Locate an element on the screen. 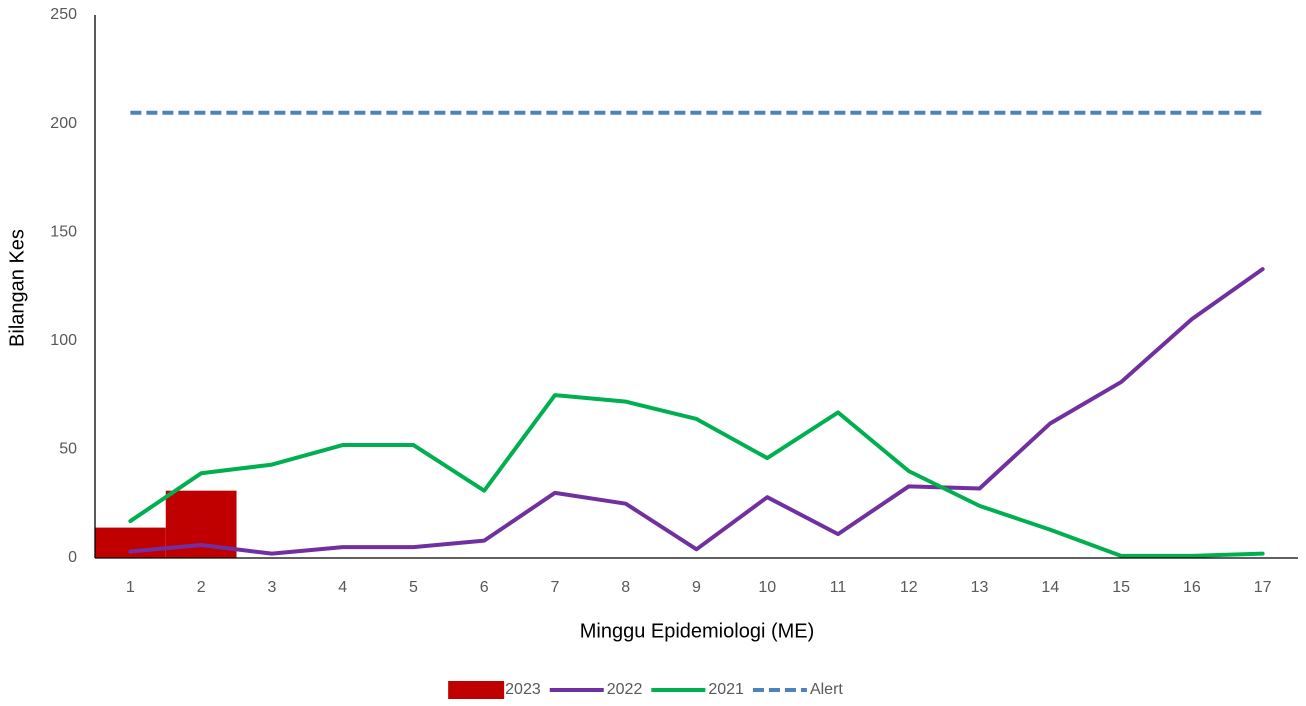  y-tick-label: 150 is located at coordinates (63, 231).